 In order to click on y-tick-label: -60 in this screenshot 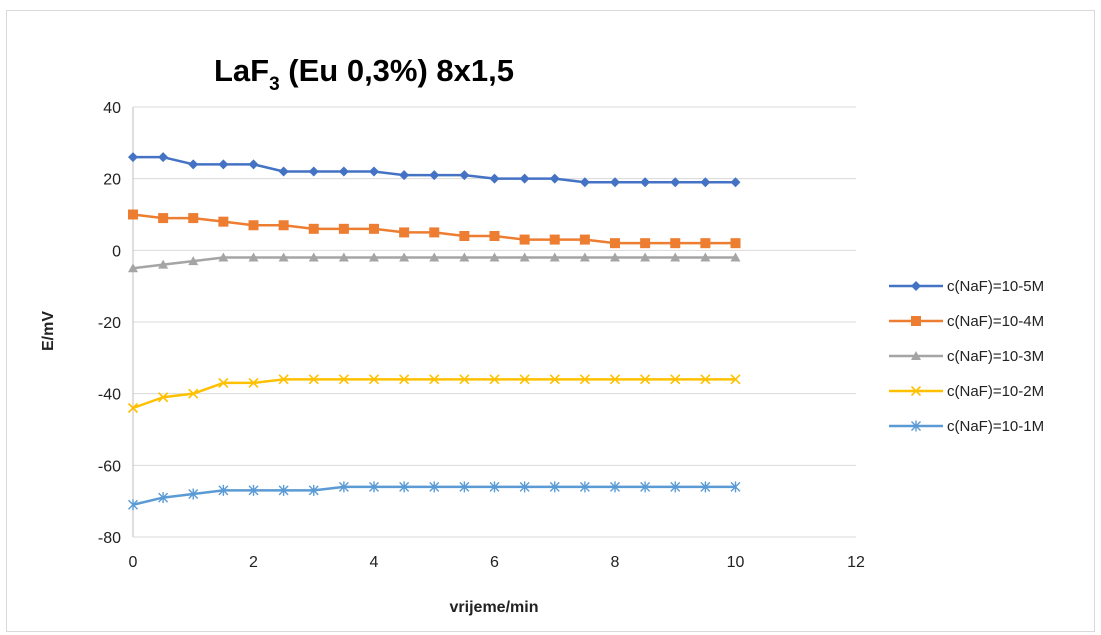, I will do `click(109, 466)`.